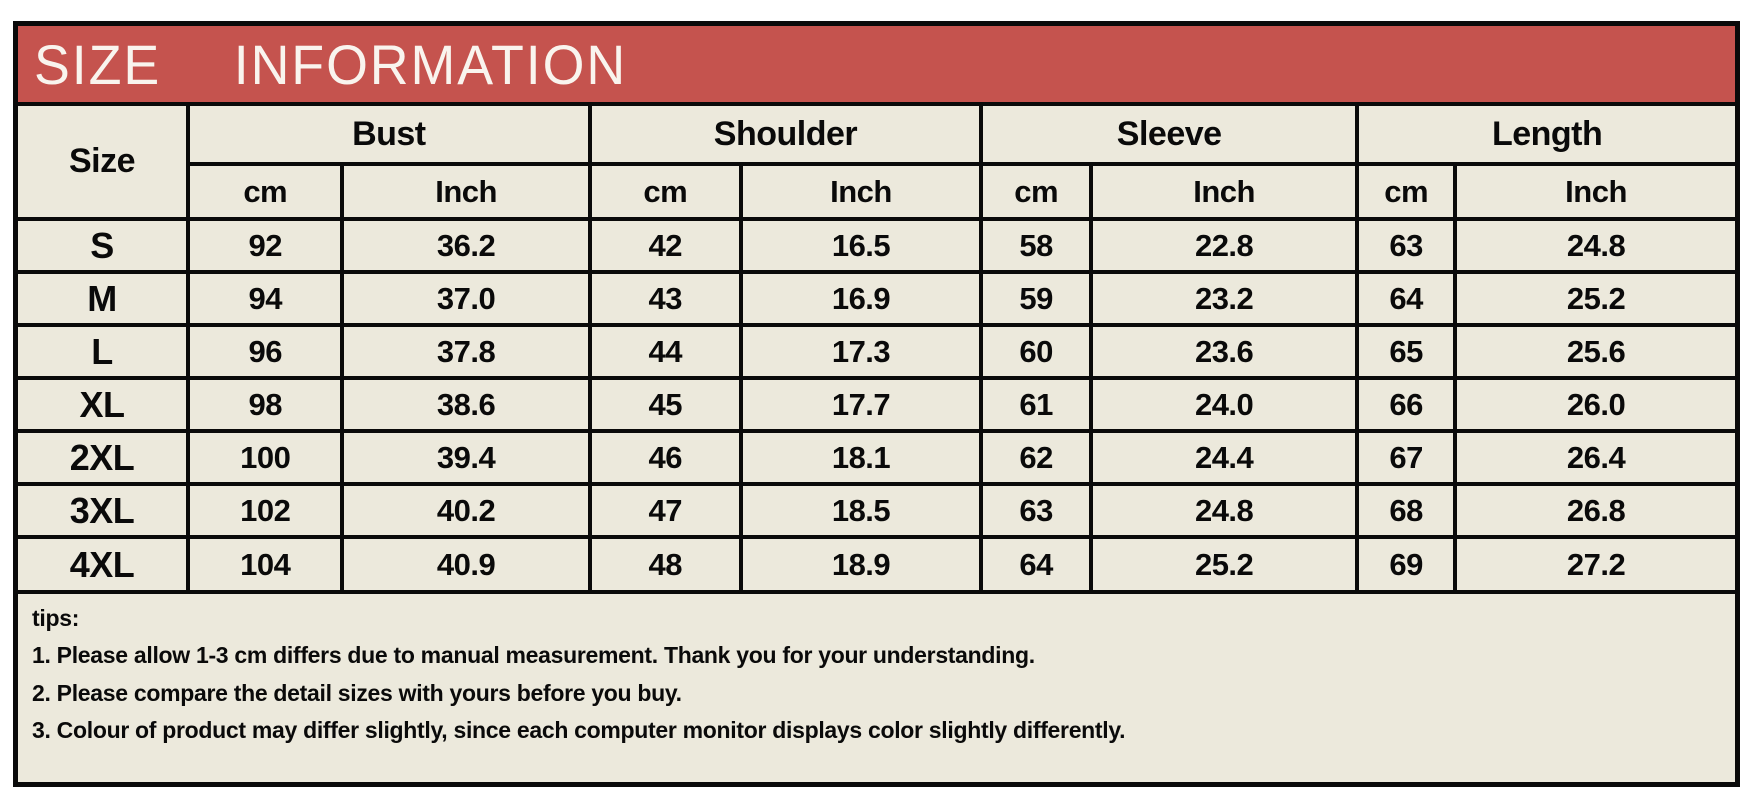 Image resolution: width=1753 pixels, height=801 pixels. Describe the element at coordinates (861, 510) in the screenshot. I see `table-cell: 18.5` at that location.